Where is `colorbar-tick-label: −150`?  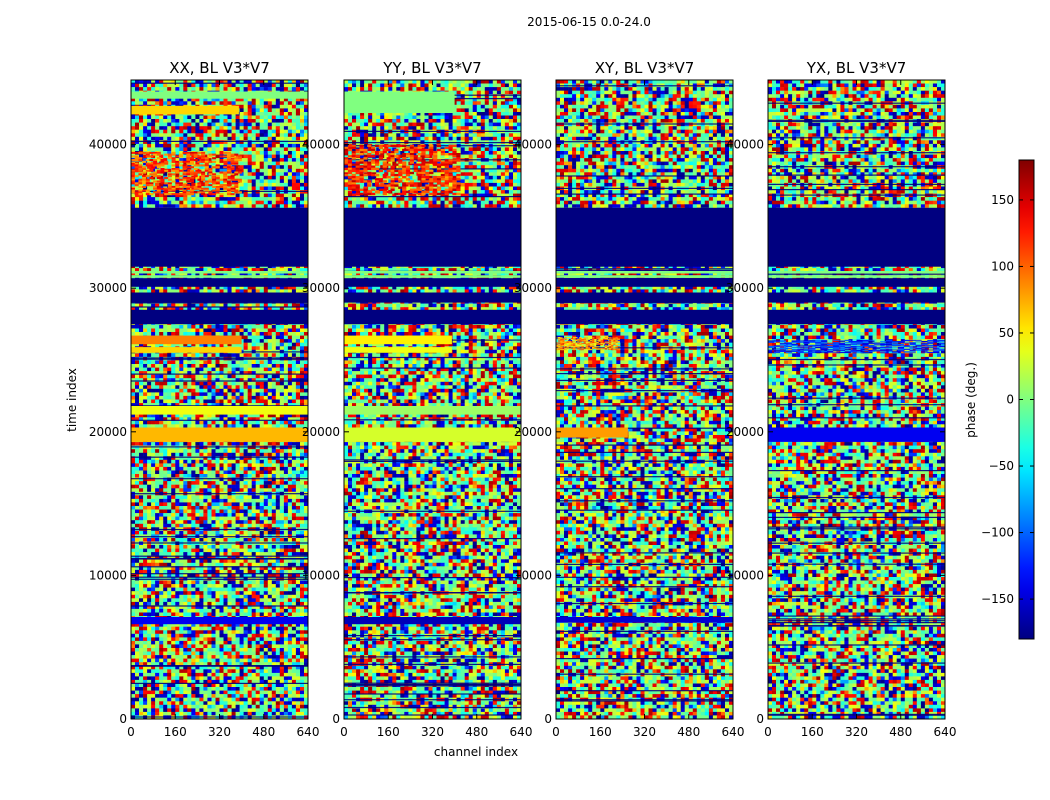
colorbar-tick-label: −150 is located at coordinates (997, 599).